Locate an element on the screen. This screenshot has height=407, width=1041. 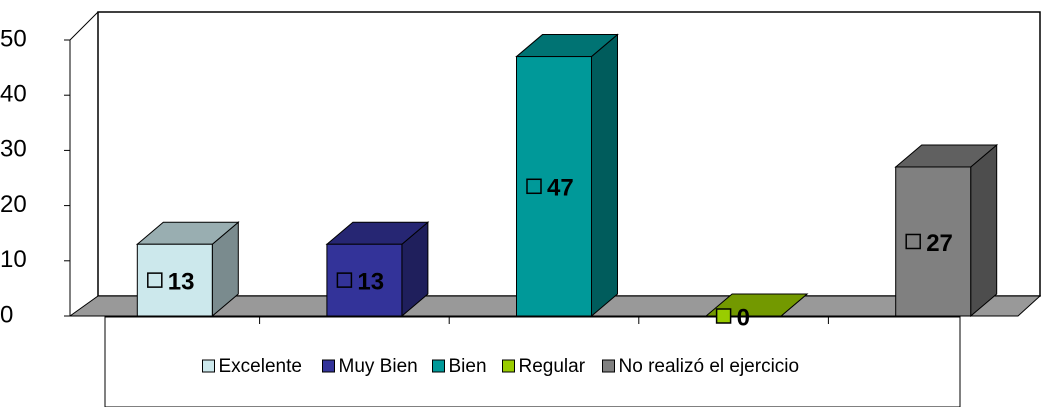
y-tick-label: 30 is located at coordinates (13, 149).